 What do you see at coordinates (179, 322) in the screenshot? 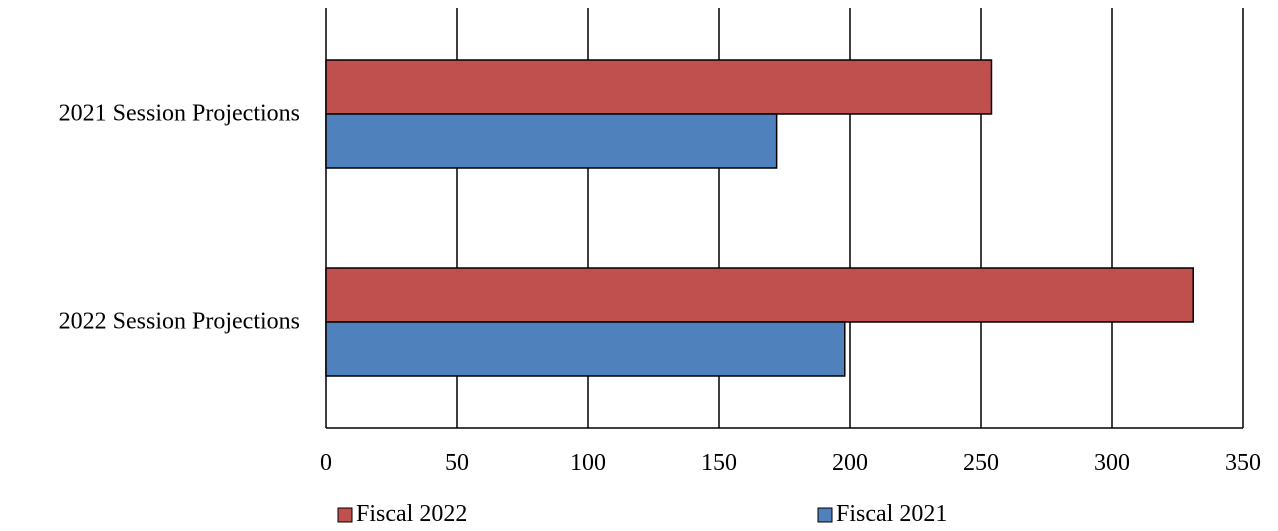
I see `category-label: 2022 Session Projections` at bounding box center [179, 322].